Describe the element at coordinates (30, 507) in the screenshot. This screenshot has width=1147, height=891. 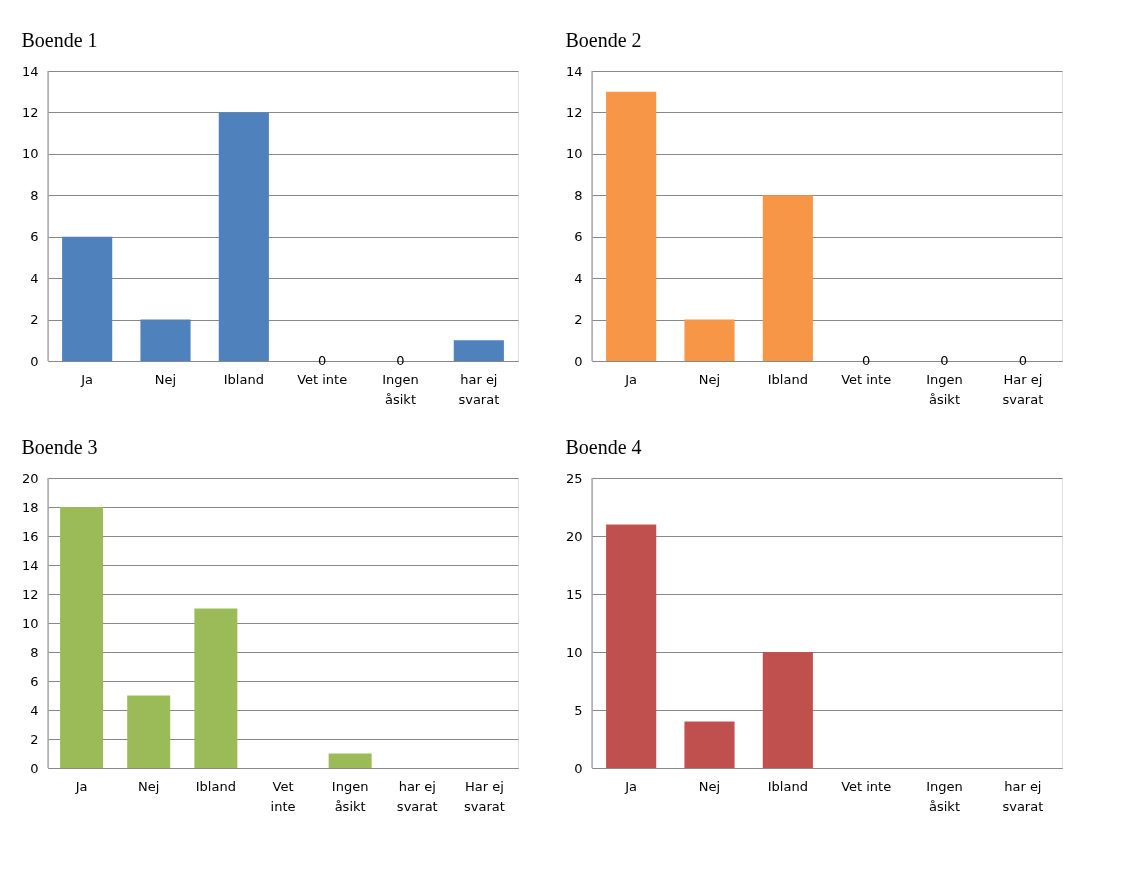
I see `y-tick-label: 18` at that location.